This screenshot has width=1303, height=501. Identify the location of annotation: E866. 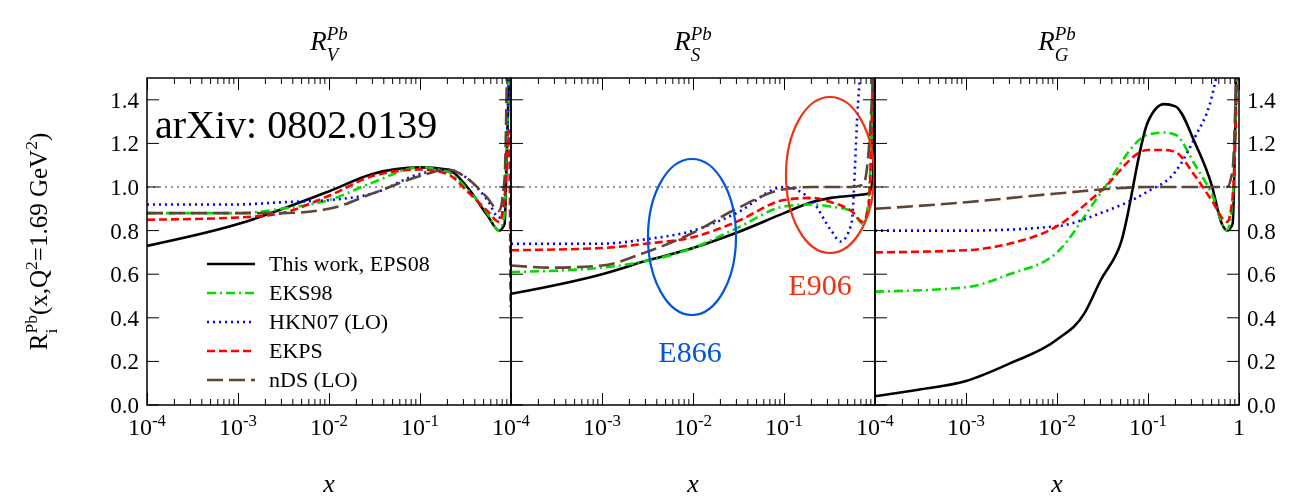
(690, 351).